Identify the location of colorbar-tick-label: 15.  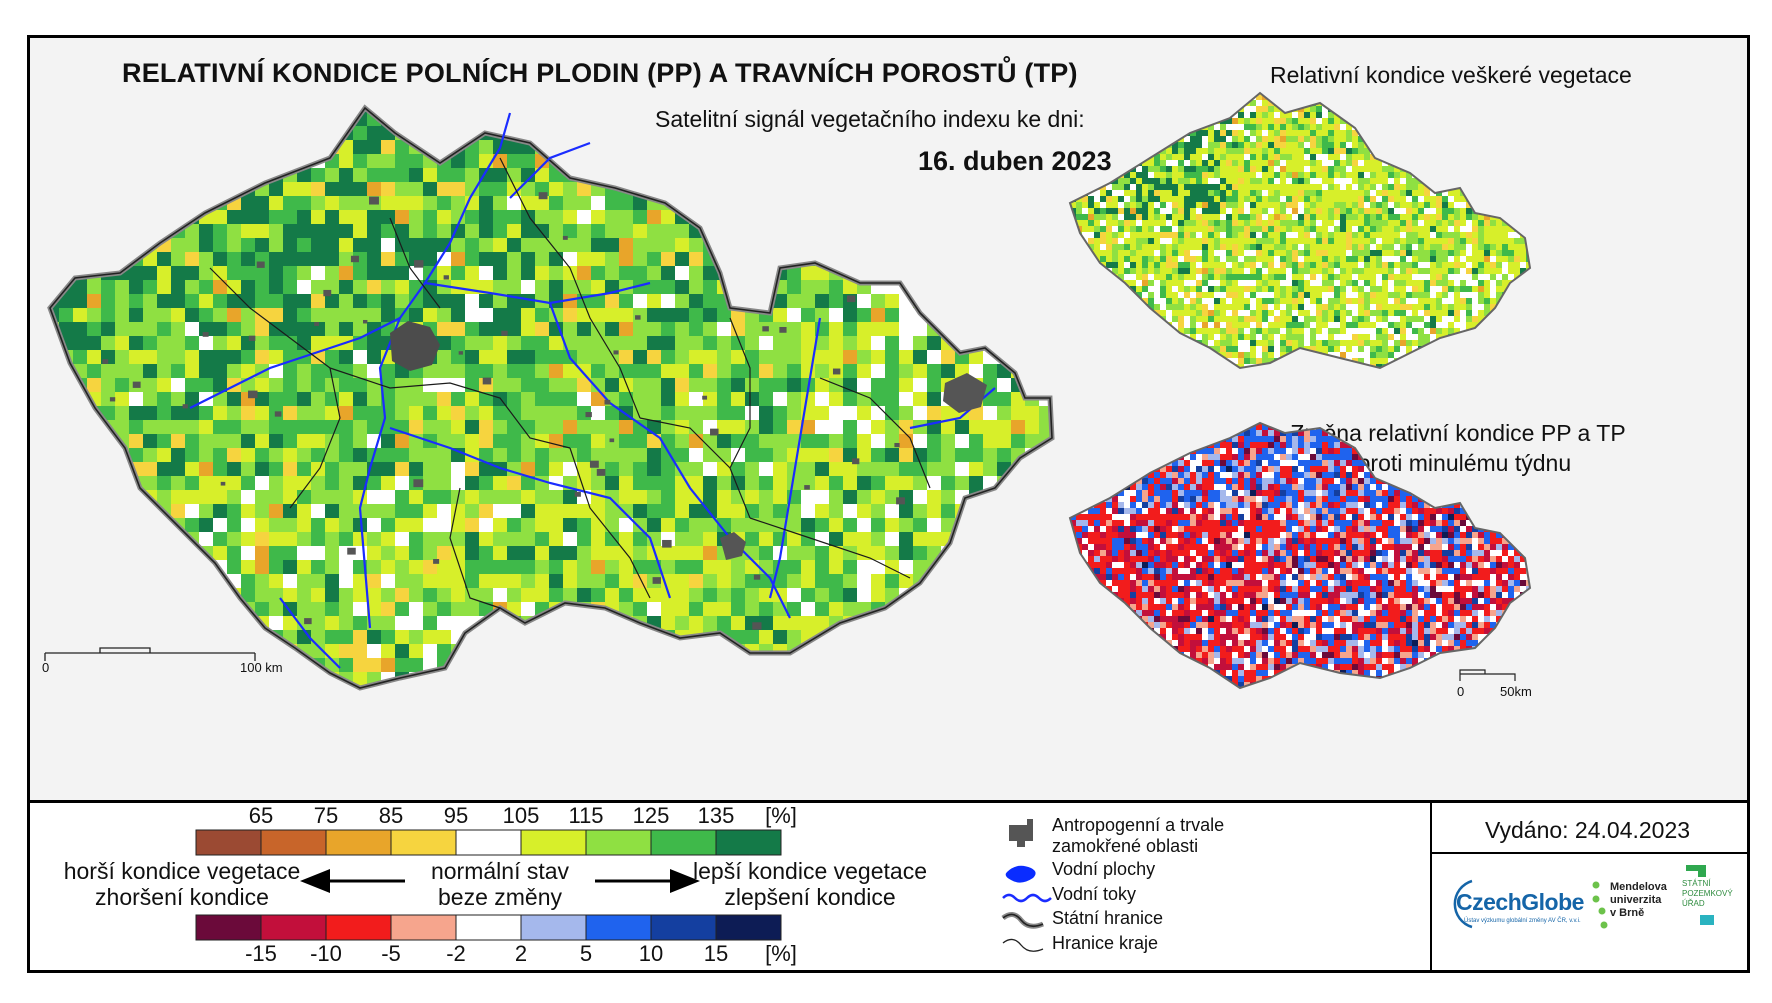
(716, 953).